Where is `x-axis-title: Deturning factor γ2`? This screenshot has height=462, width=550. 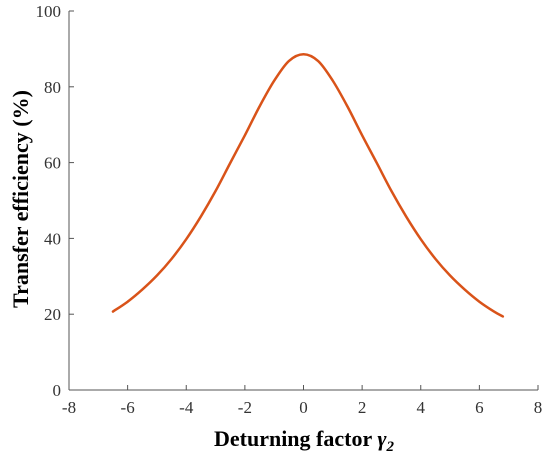 x-axis-title: Deturning factor γ2 is located at coordinates (304, 440).